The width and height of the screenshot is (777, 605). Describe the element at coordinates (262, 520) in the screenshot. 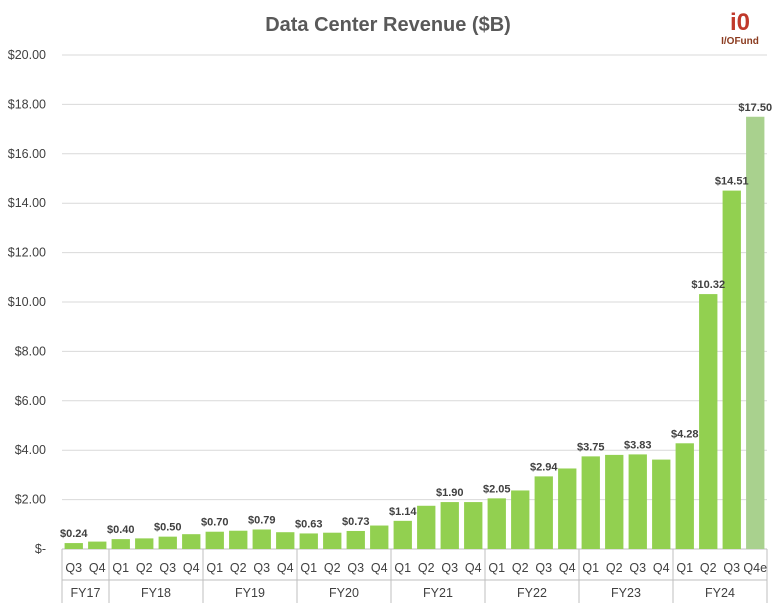

I see `data-label: $0.79` at that location.